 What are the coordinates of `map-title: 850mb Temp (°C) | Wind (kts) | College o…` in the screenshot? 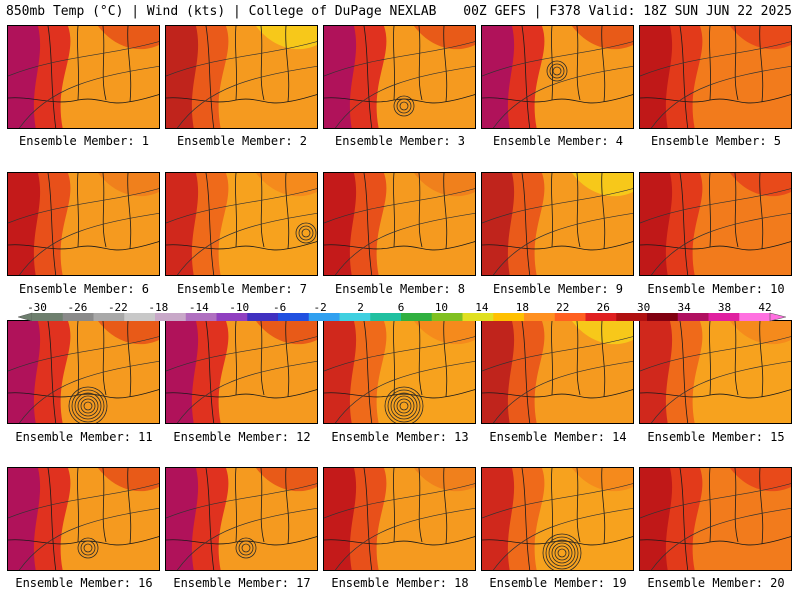 It's located at (221, 11).